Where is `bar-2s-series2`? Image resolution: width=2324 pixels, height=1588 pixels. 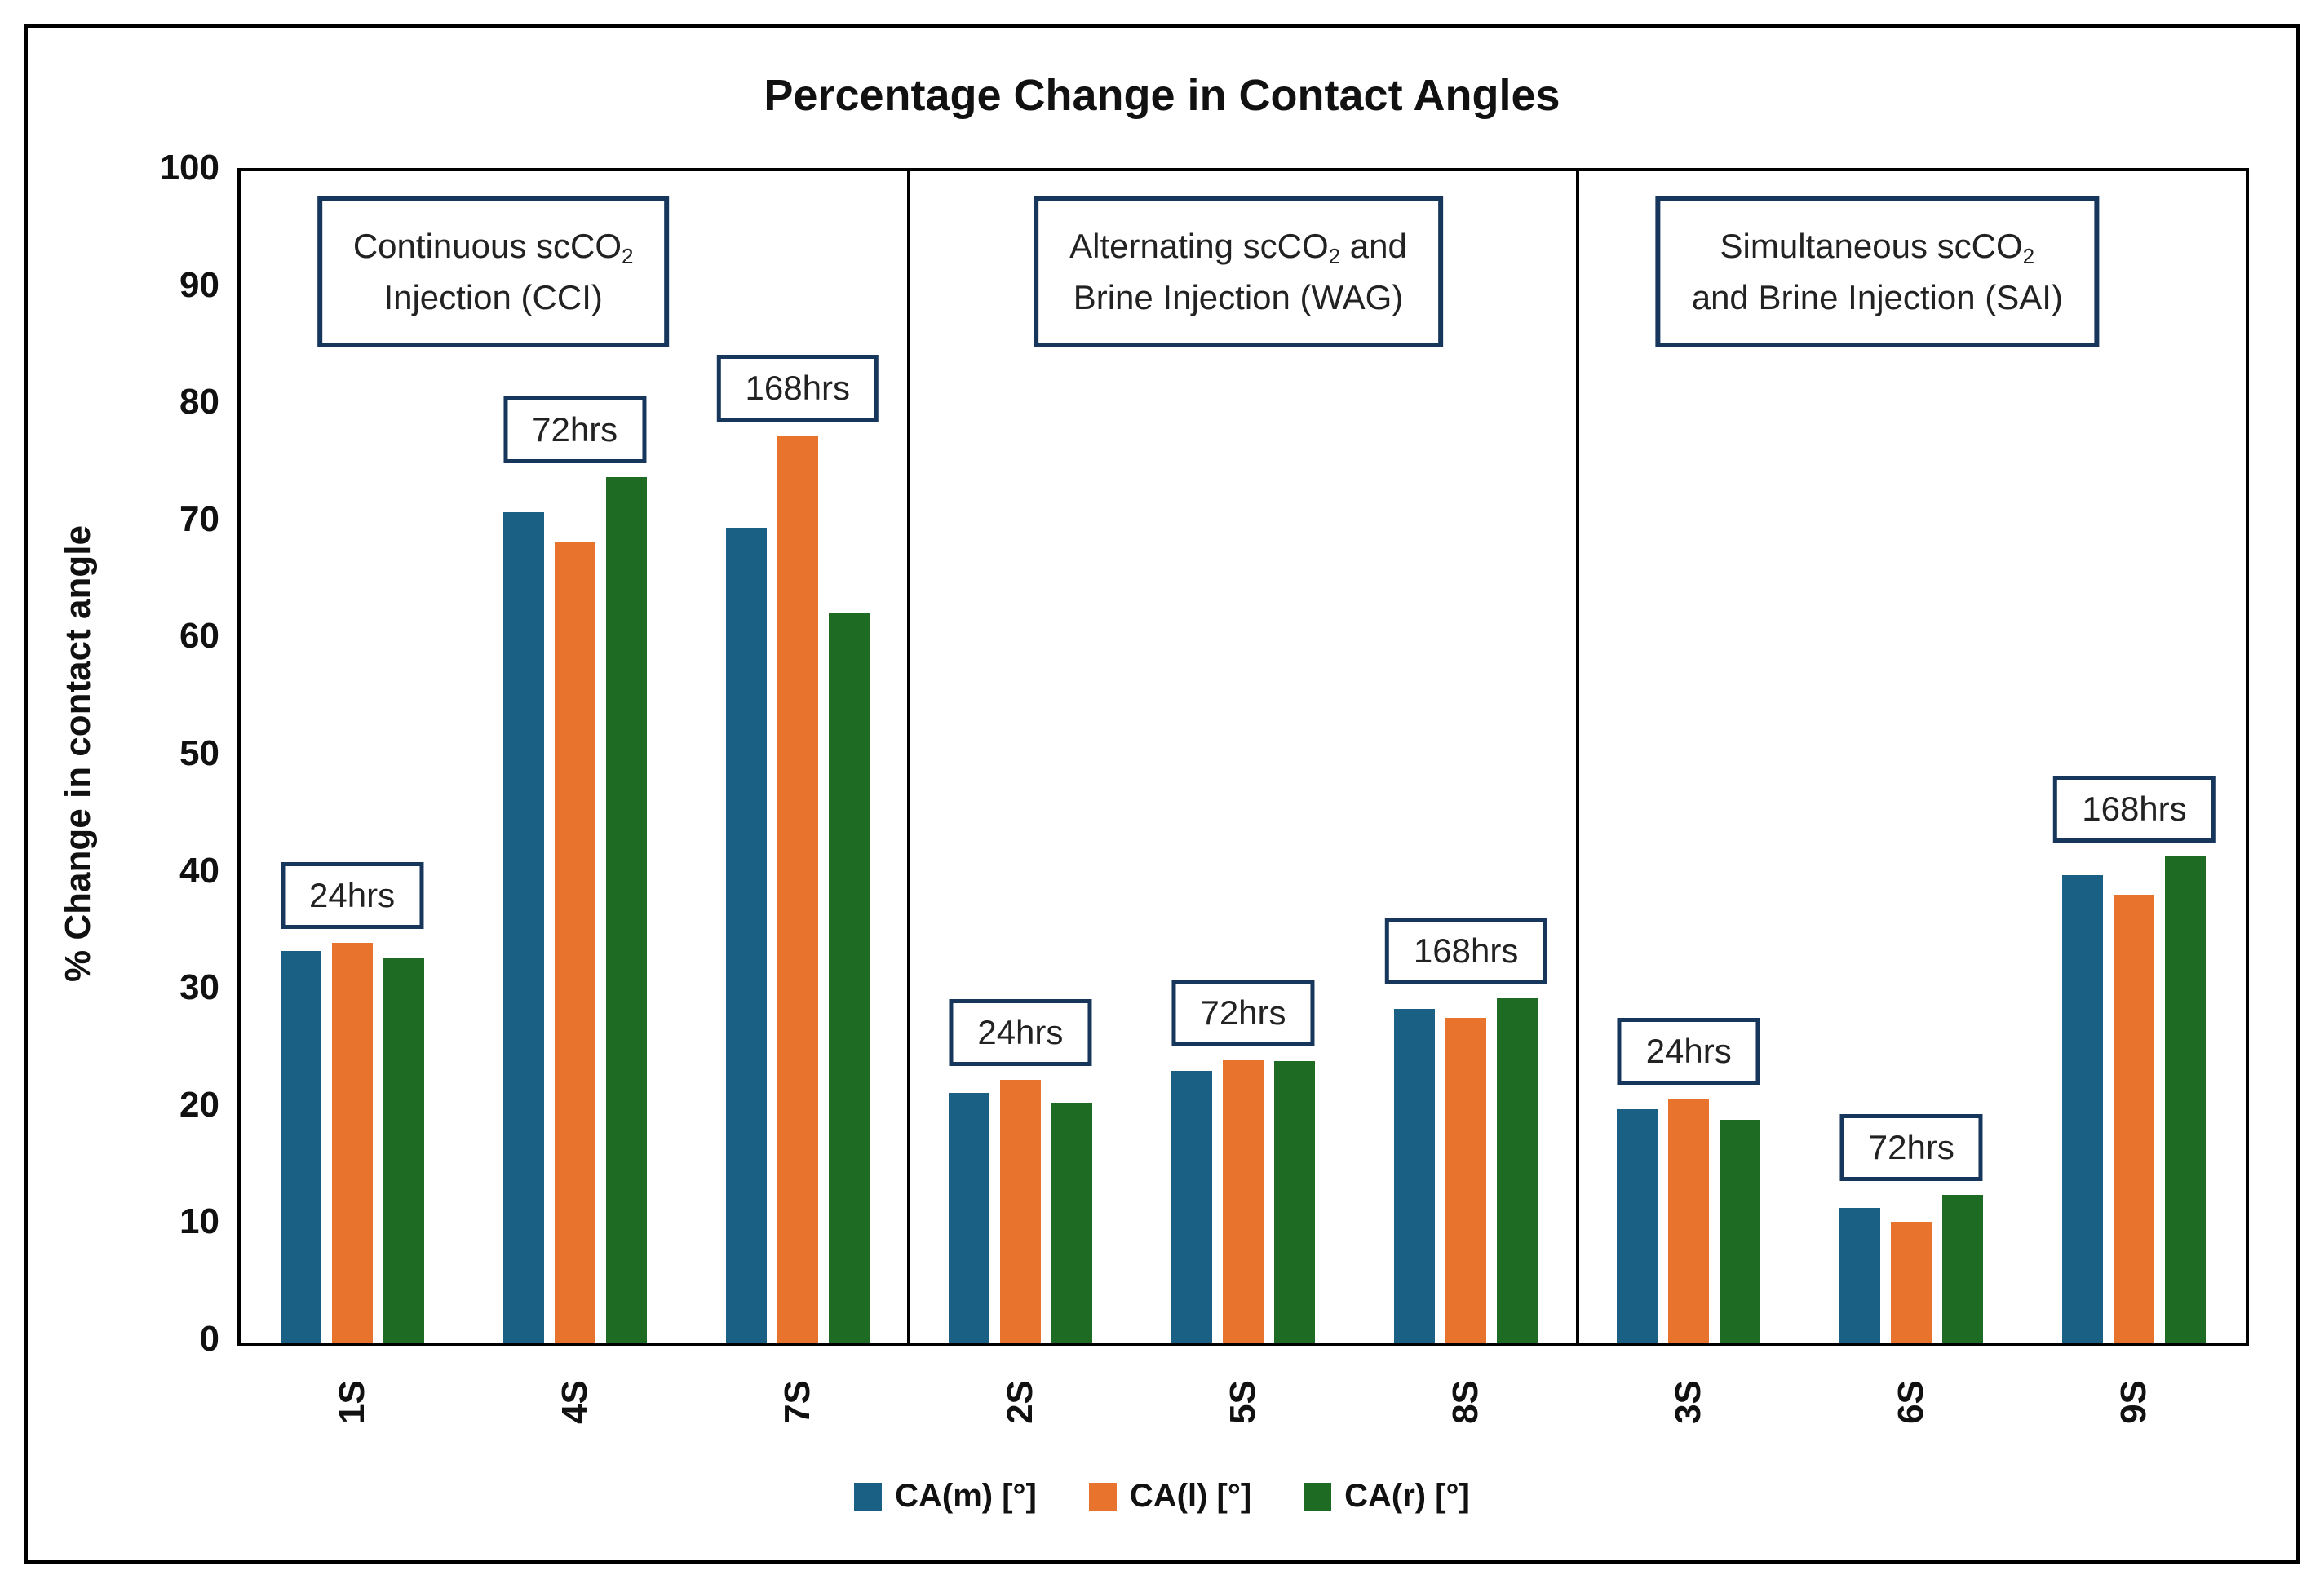
bar-2s-series2 is located at coordinates (1020, 1211).